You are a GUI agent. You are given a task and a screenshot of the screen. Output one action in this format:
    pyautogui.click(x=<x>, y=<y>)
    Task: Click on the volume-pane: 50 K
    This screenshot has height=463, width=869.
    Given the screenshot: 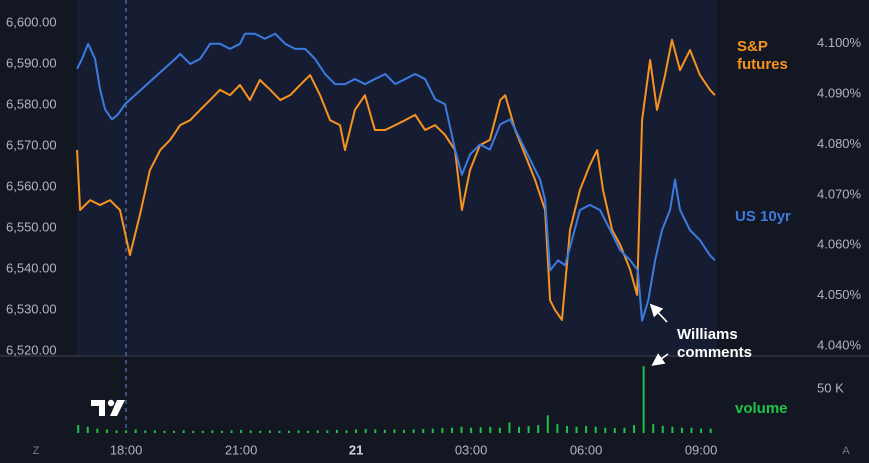 What is the action you would take?
    pyautogui.click(x=460, y=399)
    